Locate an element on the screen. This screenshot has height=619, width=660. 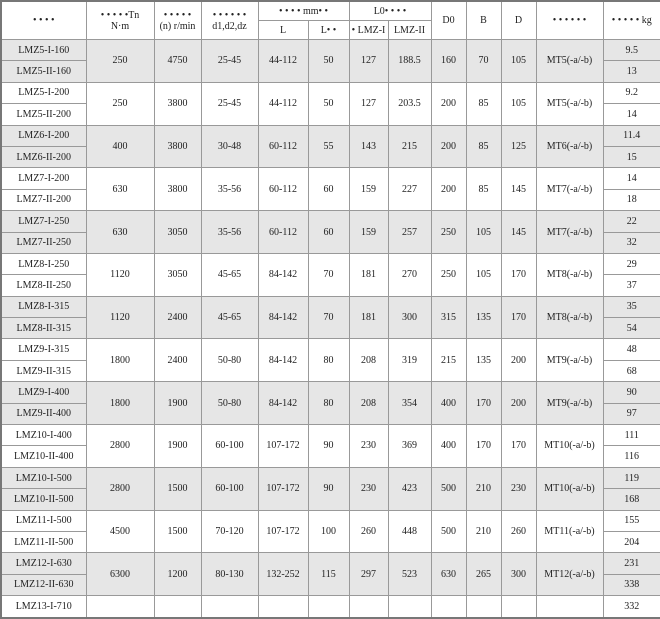
tn-cell: 2800 is located at coordinates (120, 446).